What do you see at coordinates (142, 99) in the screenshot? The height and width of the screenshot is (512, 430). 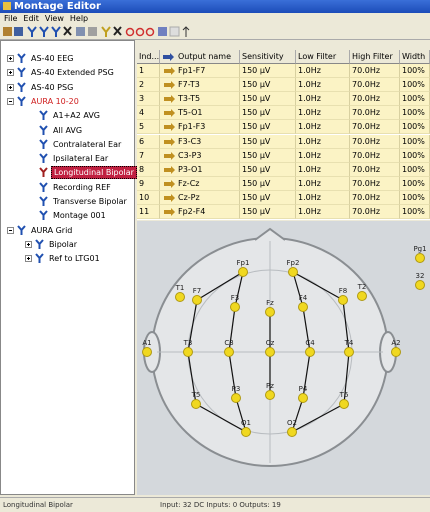 I see `cell-text: 3` at bounding box center [142, 99].